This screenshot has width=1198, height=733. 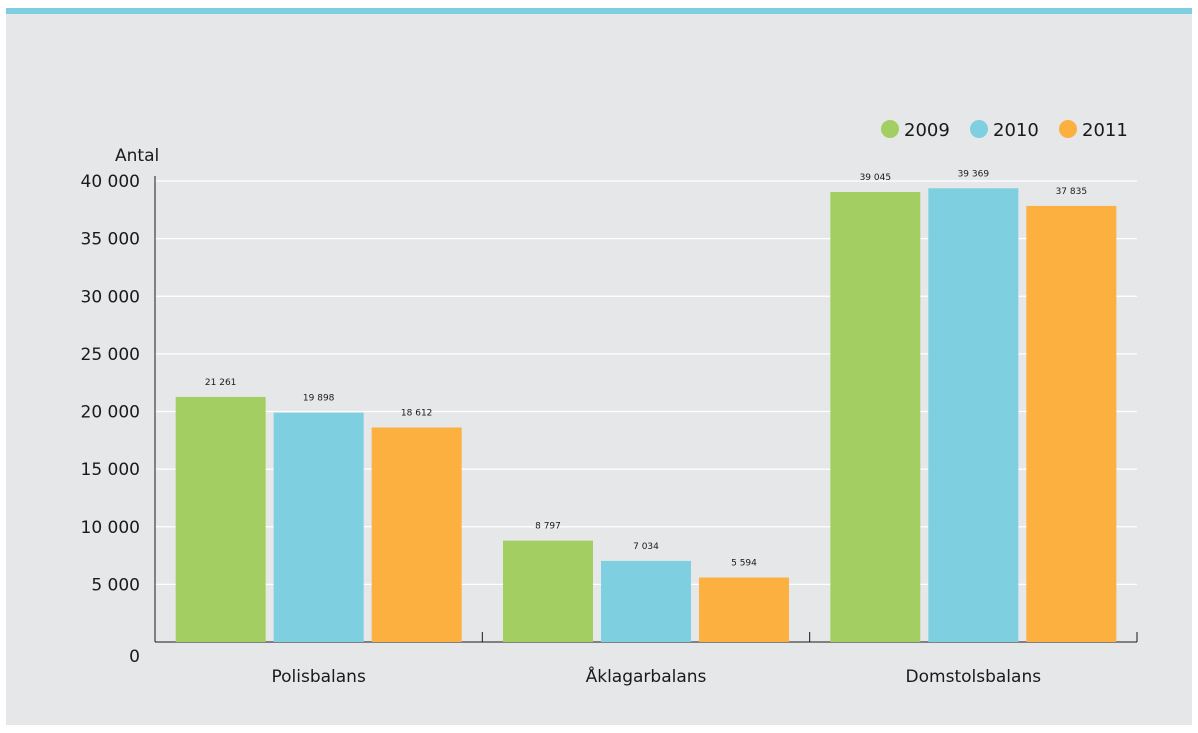 I want to click on x-category-label: Domstolsbalans, so click(x=974, y=677).